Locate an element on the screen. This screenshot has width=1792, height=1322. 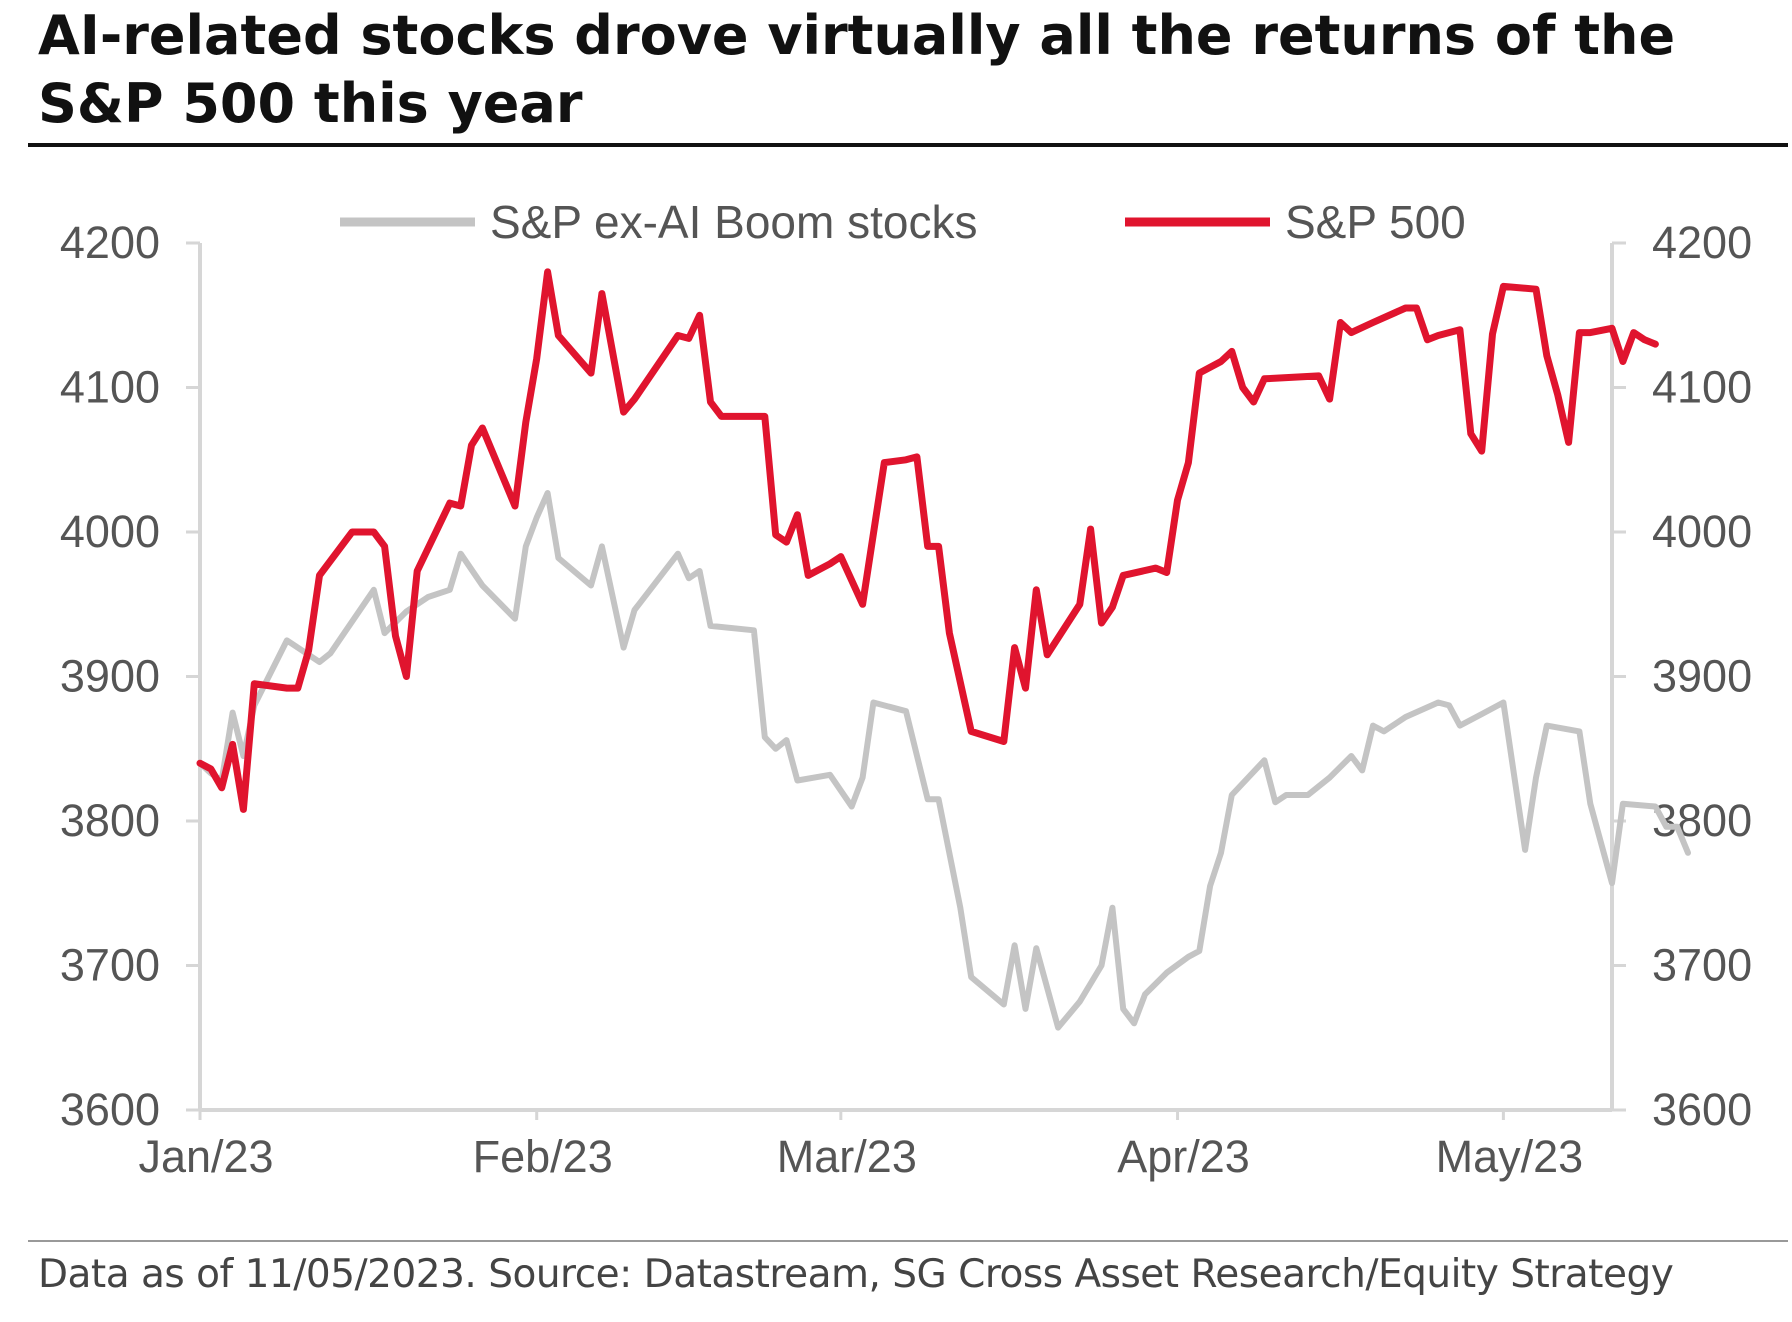
y-right-tick-label: 3800 is located at coordinates (1702, 820).